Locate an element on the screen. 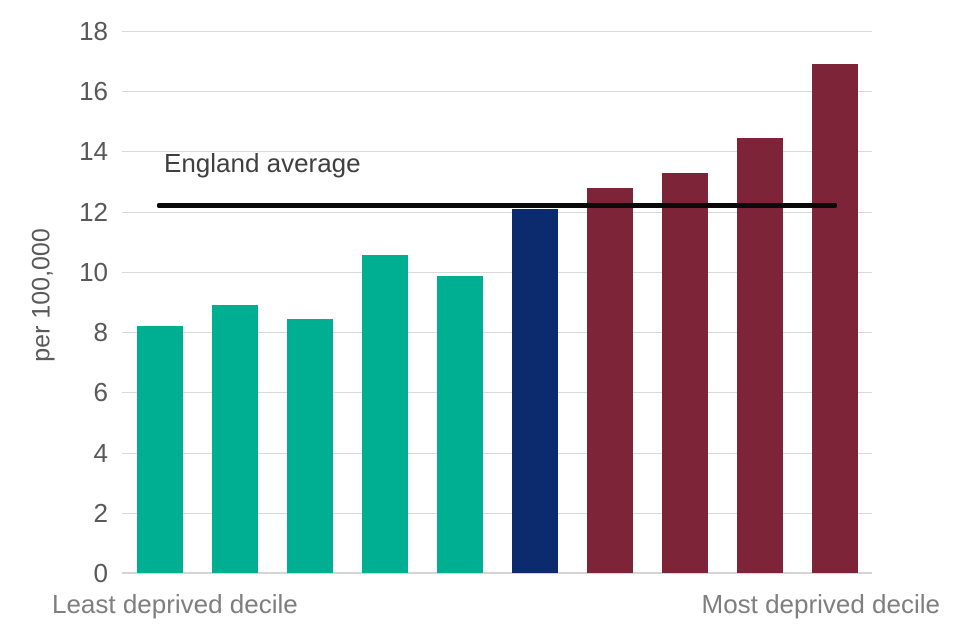  y-tick-label-16: 16 is located at coordinates (93, 91).